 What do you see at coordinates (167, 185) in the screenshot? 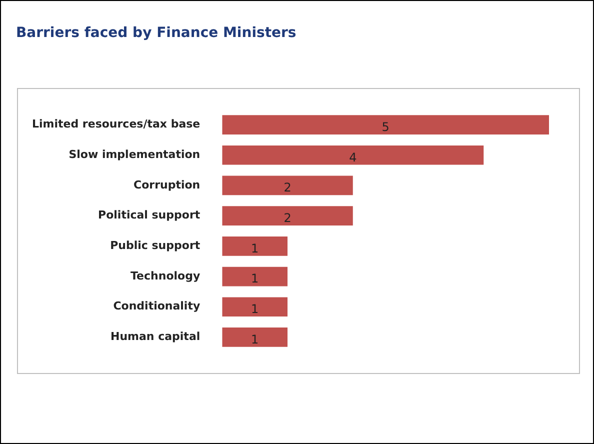
I see `y-tick-label: Corruption` at bounding box center [167, 185].